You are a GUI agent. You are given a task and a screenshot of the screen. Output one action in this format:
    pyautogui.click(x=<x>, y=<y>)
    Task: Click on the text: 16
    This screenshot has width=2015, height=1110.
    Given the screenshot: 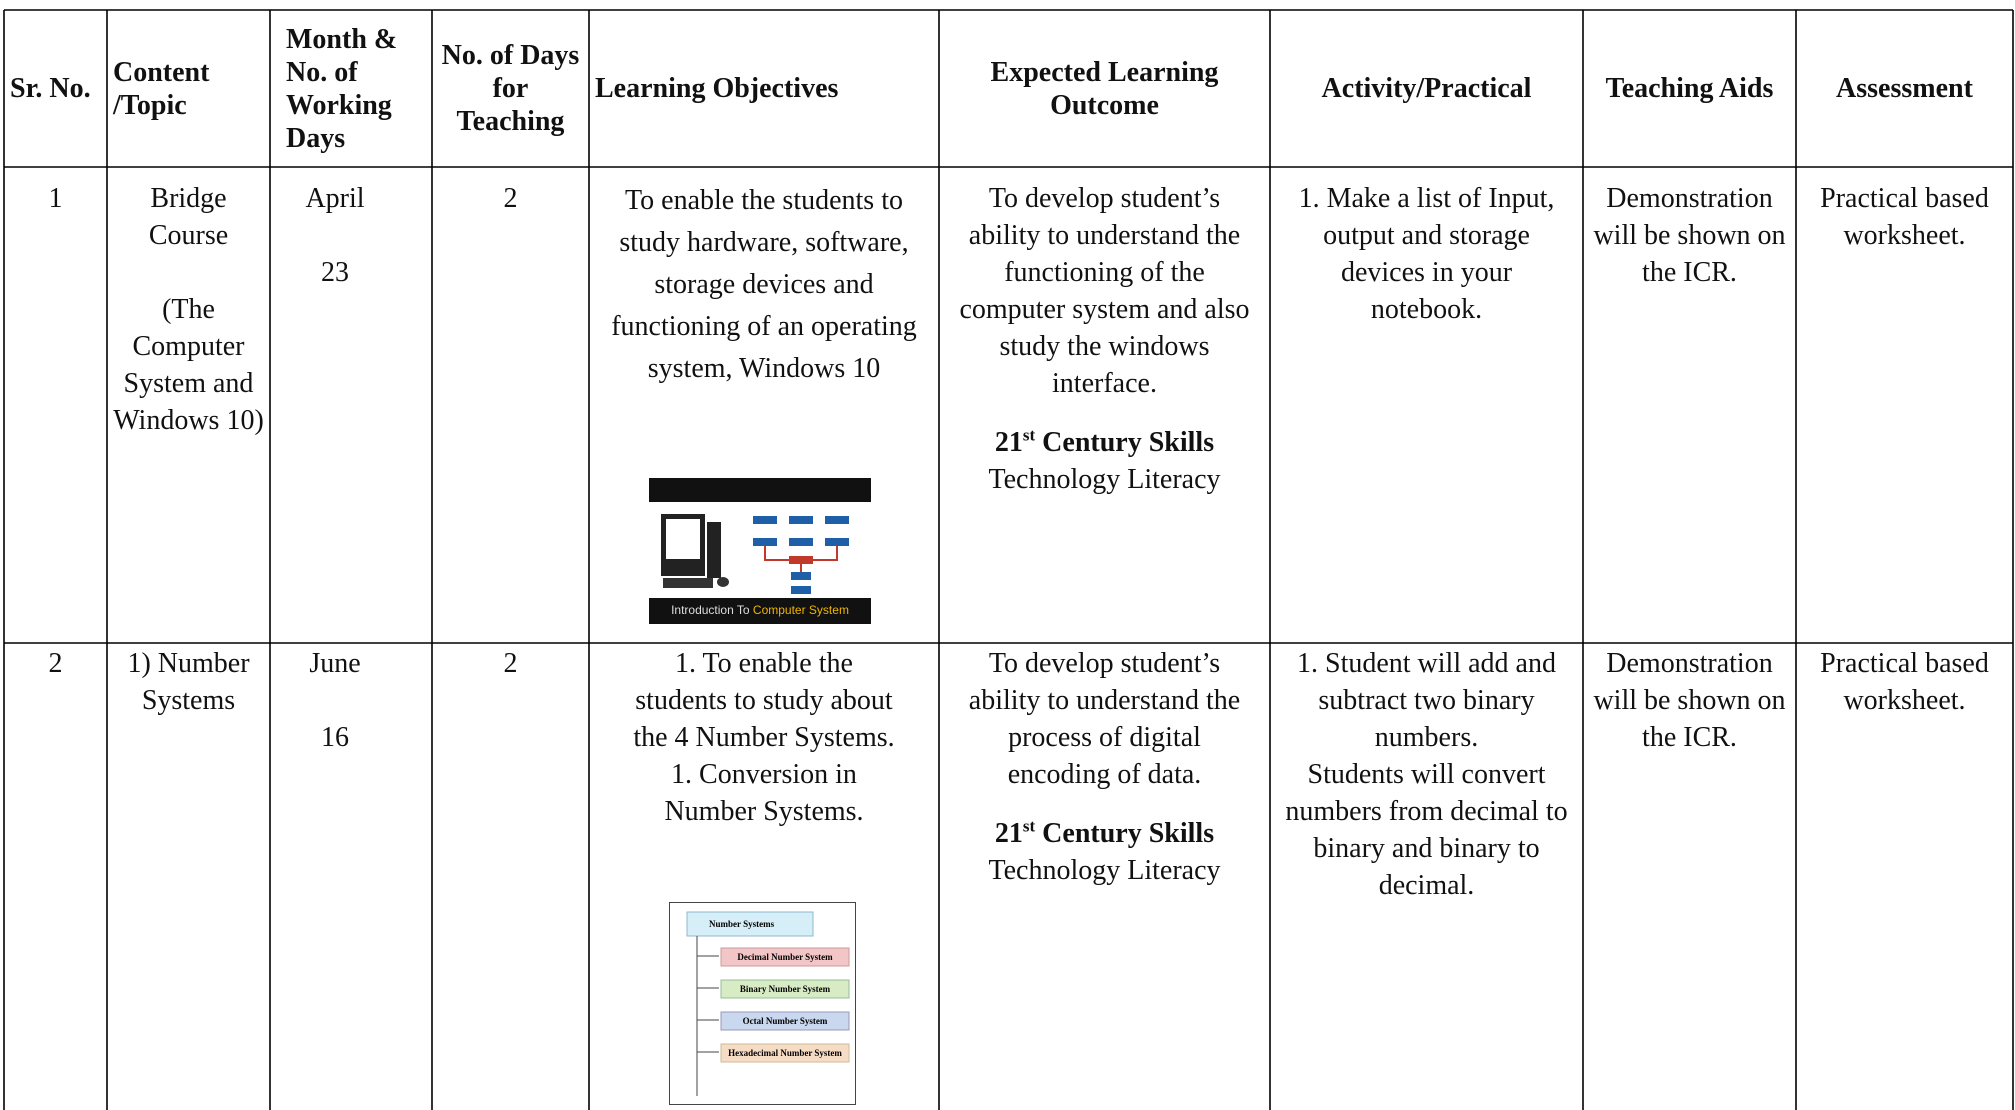 What is the action you would take?
    pyautogui.click(x=335, y=737)
    